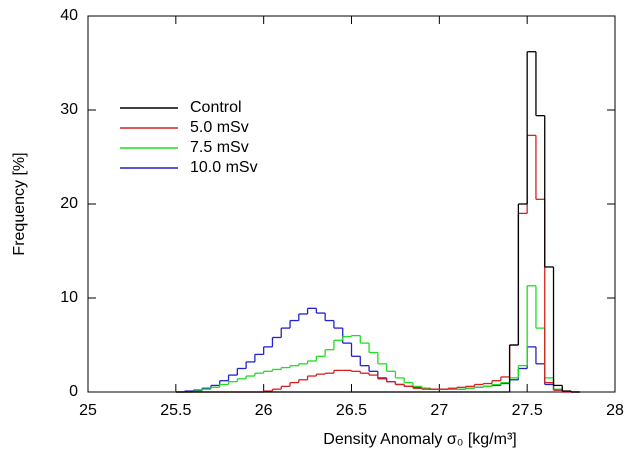 Image resolution: width=628 pixels, height=455 pixels. What do you see at coordinates (69, 203) in the screenshot?
I see `y-tick-label: 20` at bounding box center [69, 203].